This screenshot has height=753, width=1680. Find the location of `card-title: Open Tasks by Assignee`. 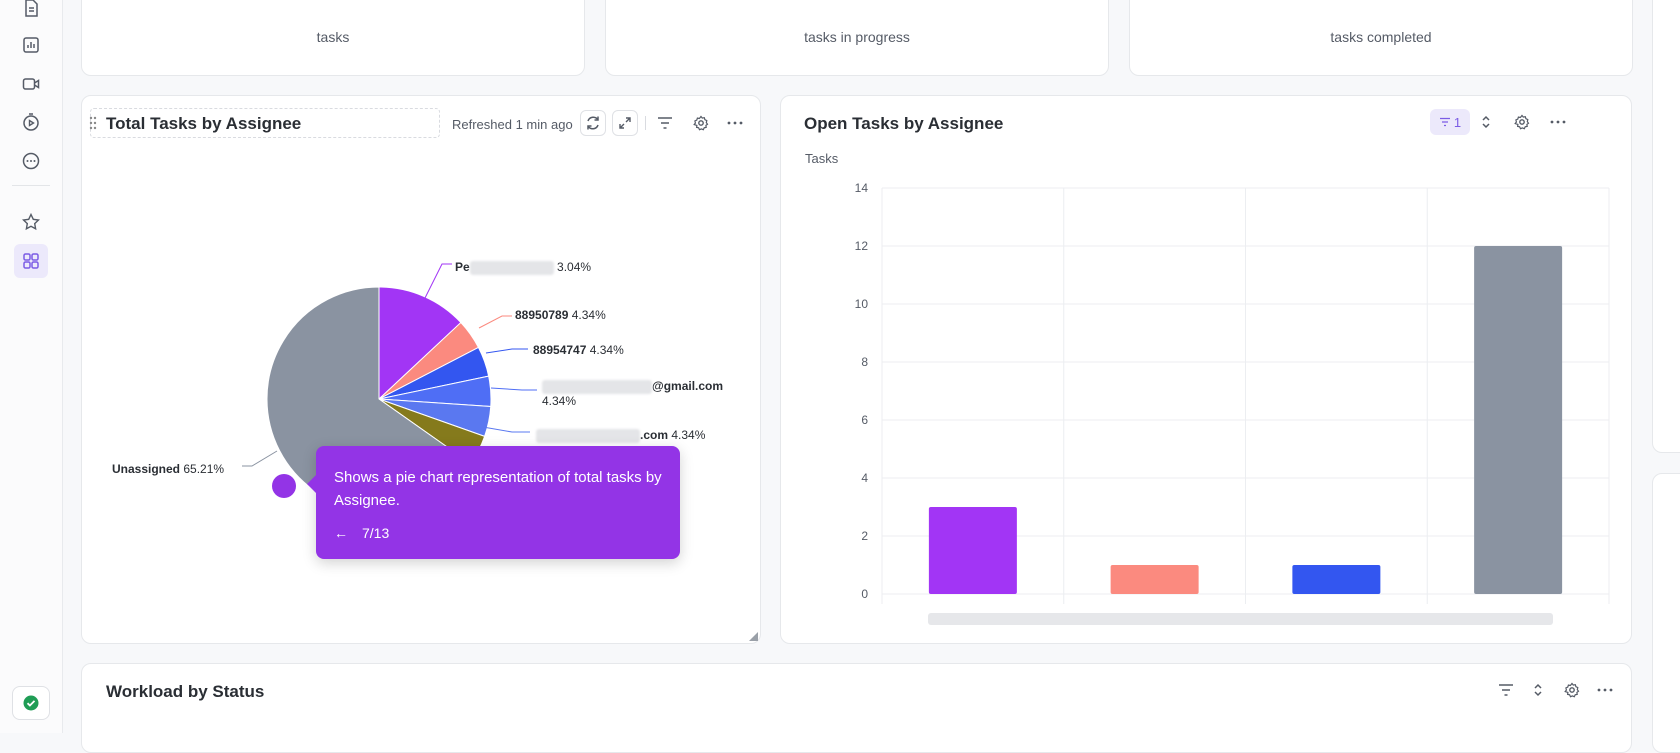

card-title: Open Tasks by Assignee is located at coordinates (904, 123).